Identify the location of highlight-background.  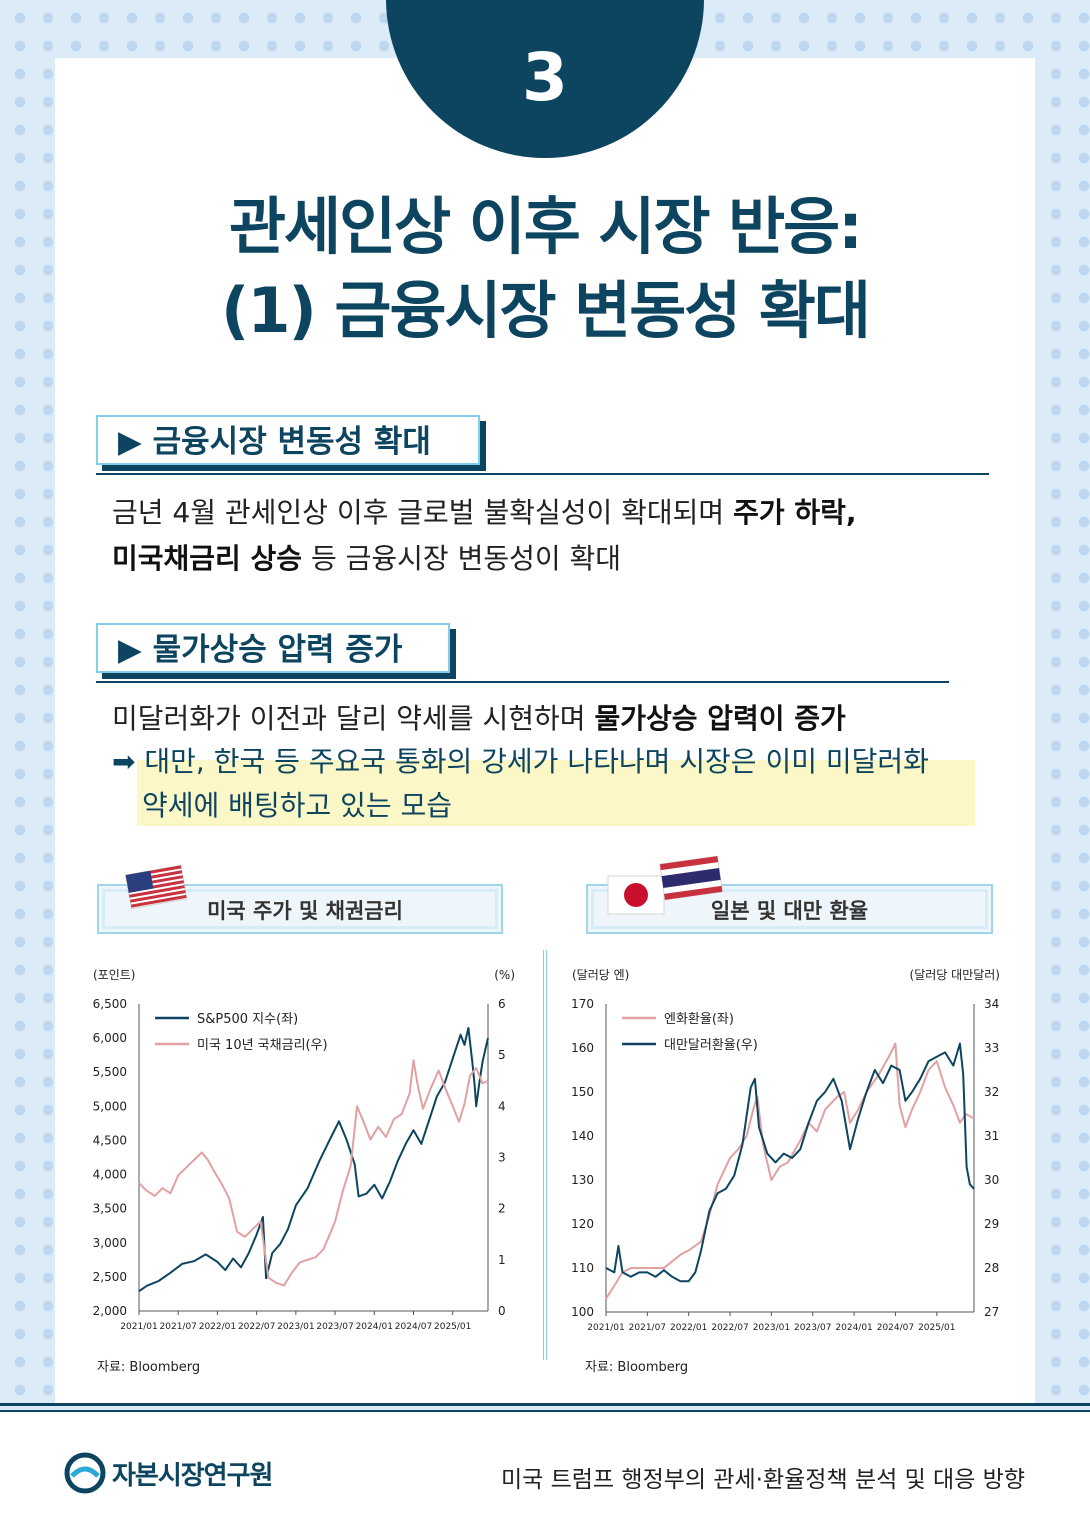
(556, 793).